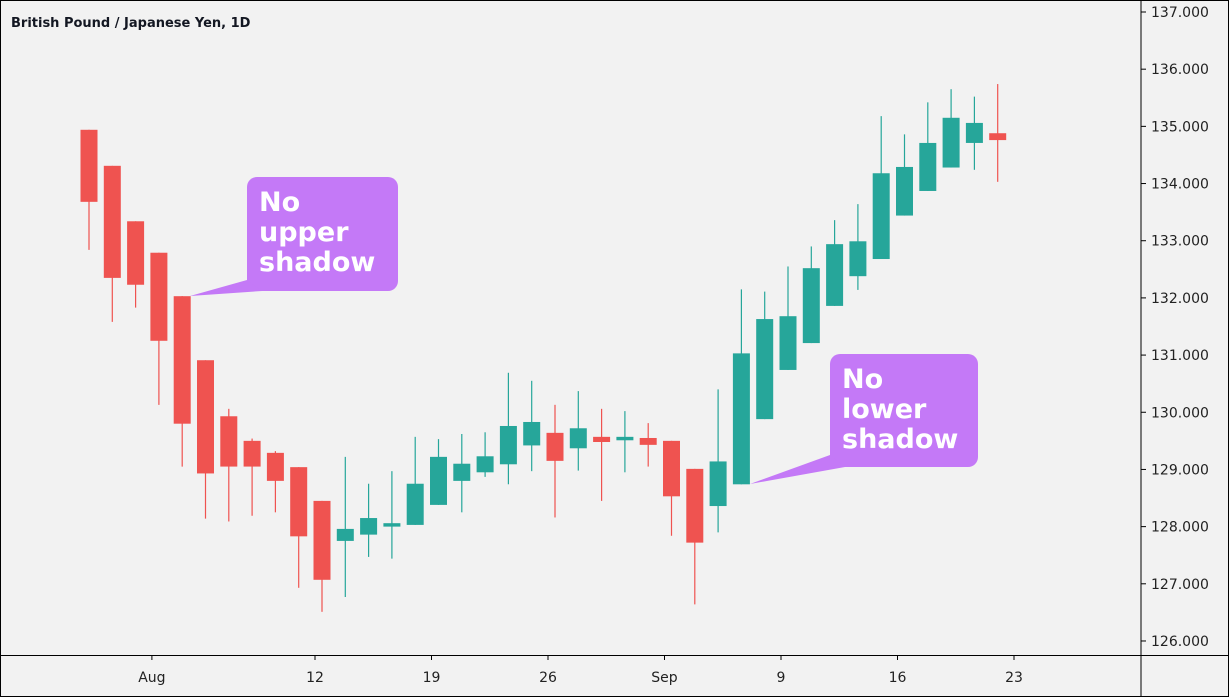 The image size is (1229, 697). What do you see at coordinates (1180, 185) in the screenshot?
I see `y-tick-label: 134.000` at bounding box center [1180, 185].